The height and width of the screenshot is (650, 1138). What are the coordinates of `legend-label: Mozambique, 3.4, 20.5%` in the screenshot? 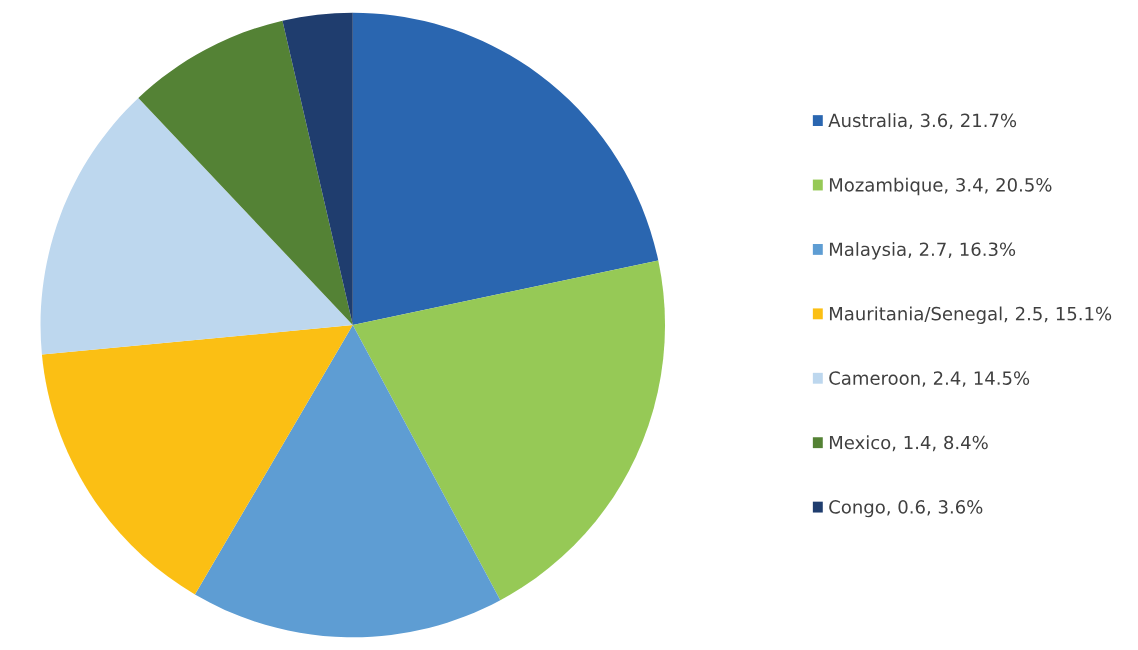 It's located at (940, 186).